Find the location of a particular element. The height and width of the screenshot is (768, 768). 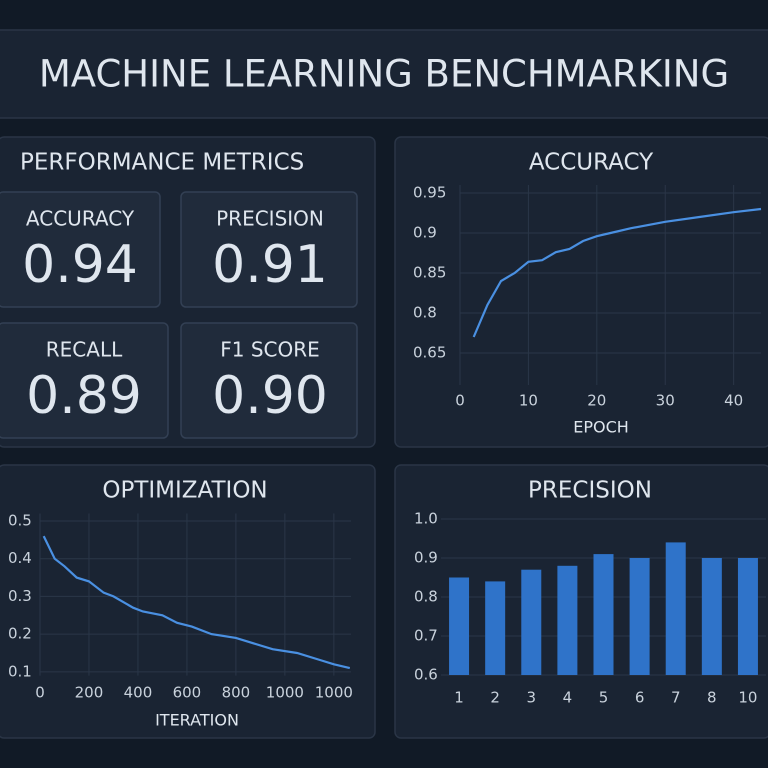

x-tick-label: 800 is located at coordinates (236, 693).